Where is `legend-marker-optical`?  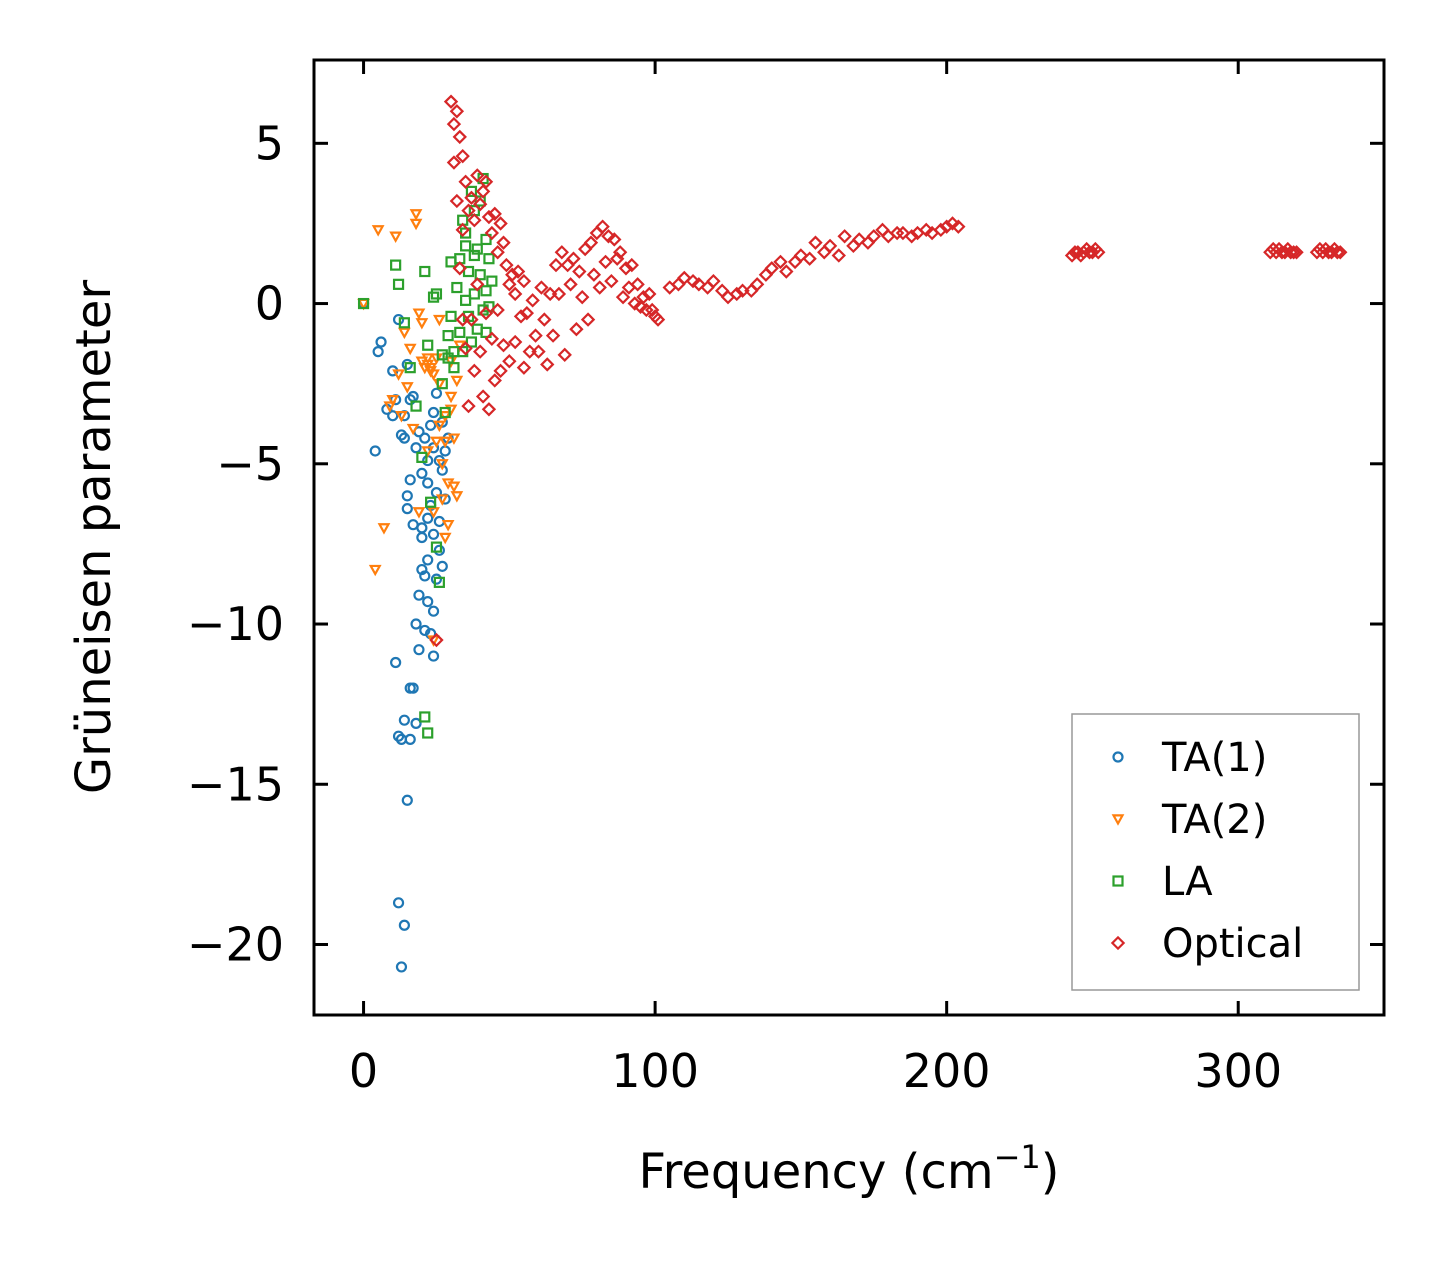
legend-marker-optical is located at coordinates (1118, 943).